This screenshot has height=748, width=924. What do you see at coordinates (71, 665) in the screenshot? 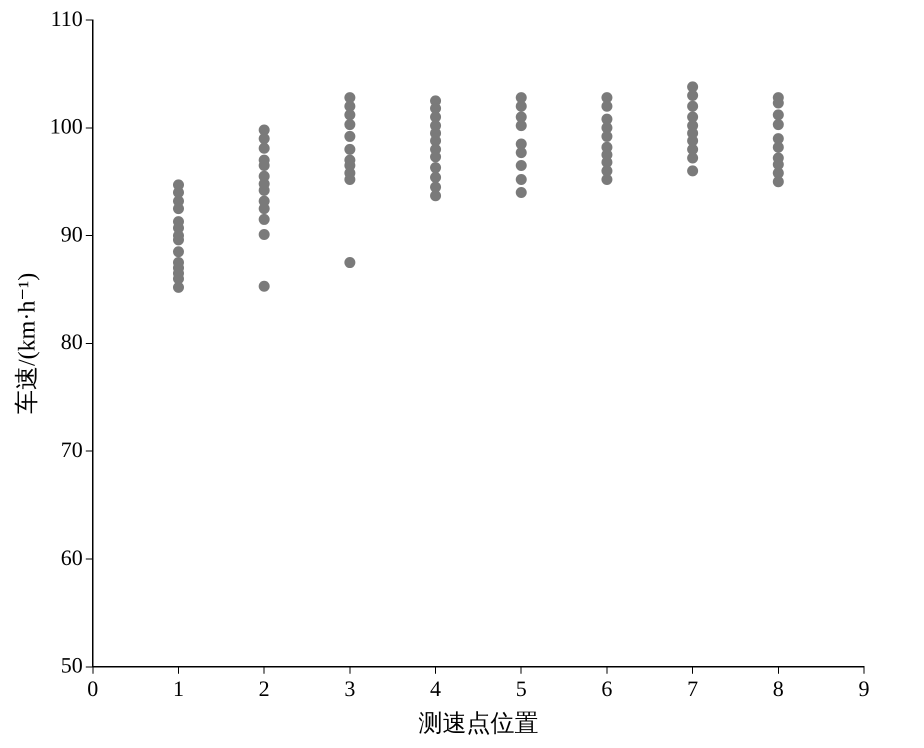
I see `y-tick-label: 50` at bounding box center [71, 665].